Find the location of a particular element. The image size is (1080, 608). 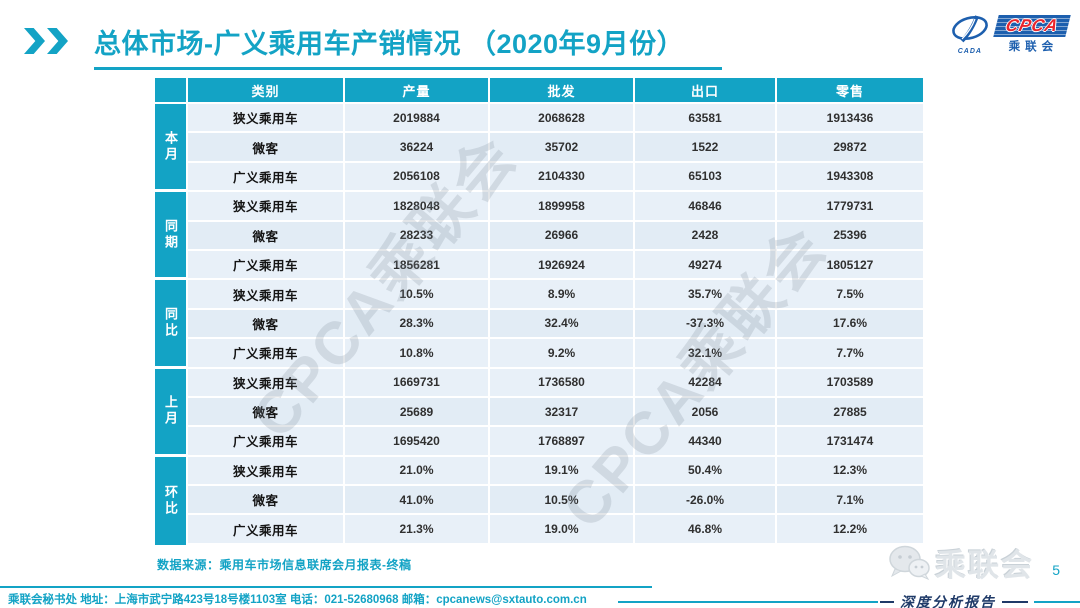

table-cell: 1703589 is located at coordinates (850, 383).